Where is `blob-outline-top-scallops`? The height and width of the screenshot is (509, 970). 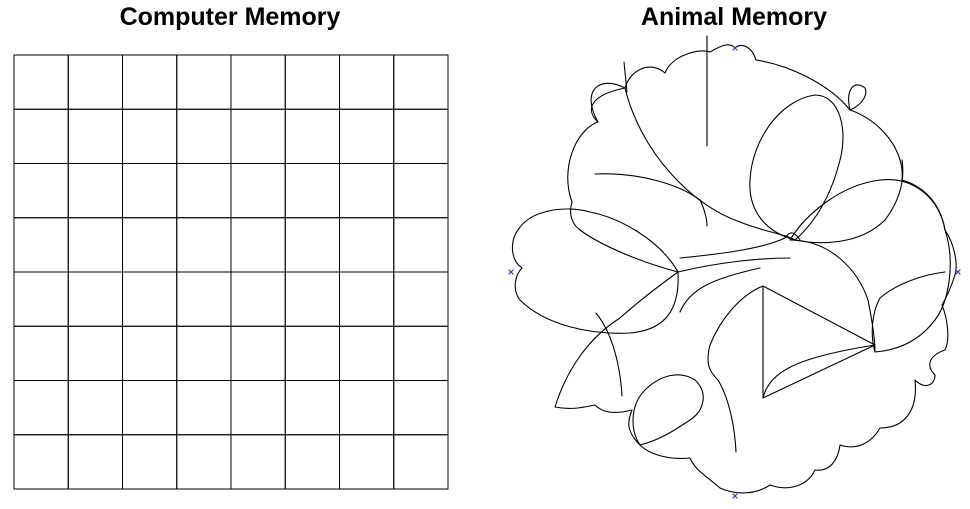 blob-outline-top-scallops is located at coordinates (728, 83).